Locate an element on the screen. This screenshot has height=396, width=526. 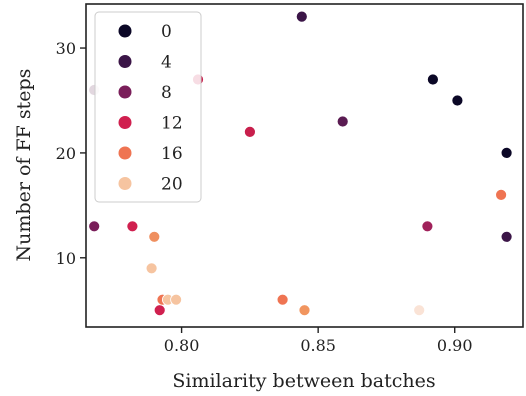
y-tick-label: 10 is located at coordinates (66, 258).